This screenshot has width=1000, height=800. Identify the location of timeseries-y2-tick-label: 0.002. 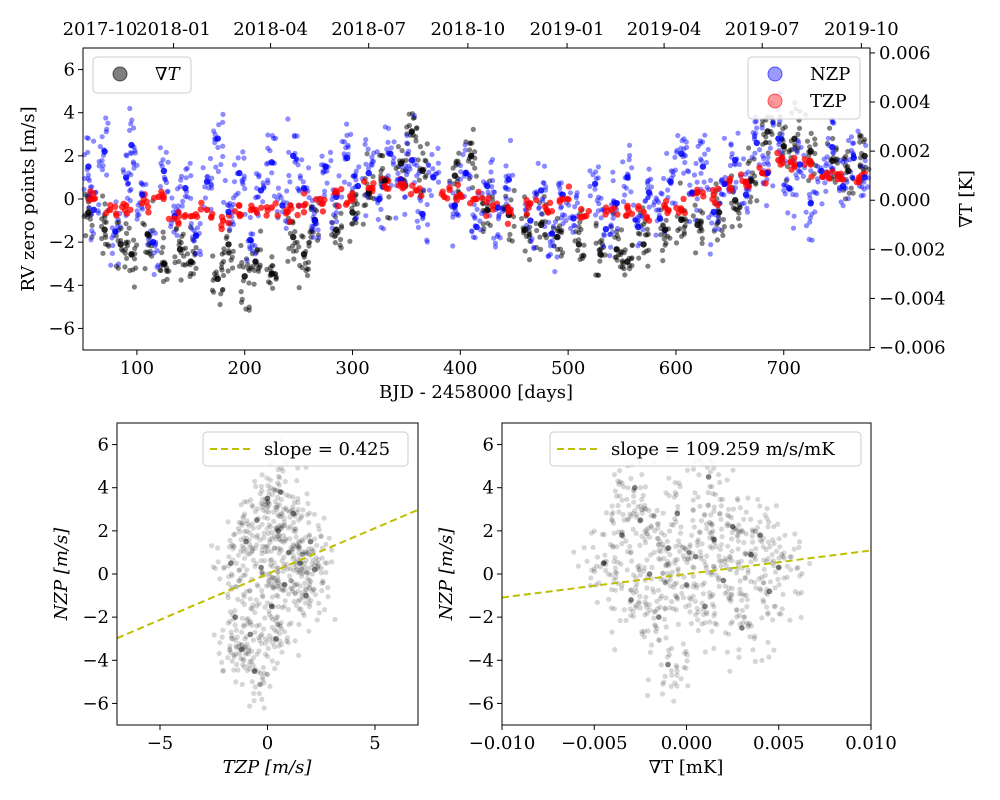
(905, 151).